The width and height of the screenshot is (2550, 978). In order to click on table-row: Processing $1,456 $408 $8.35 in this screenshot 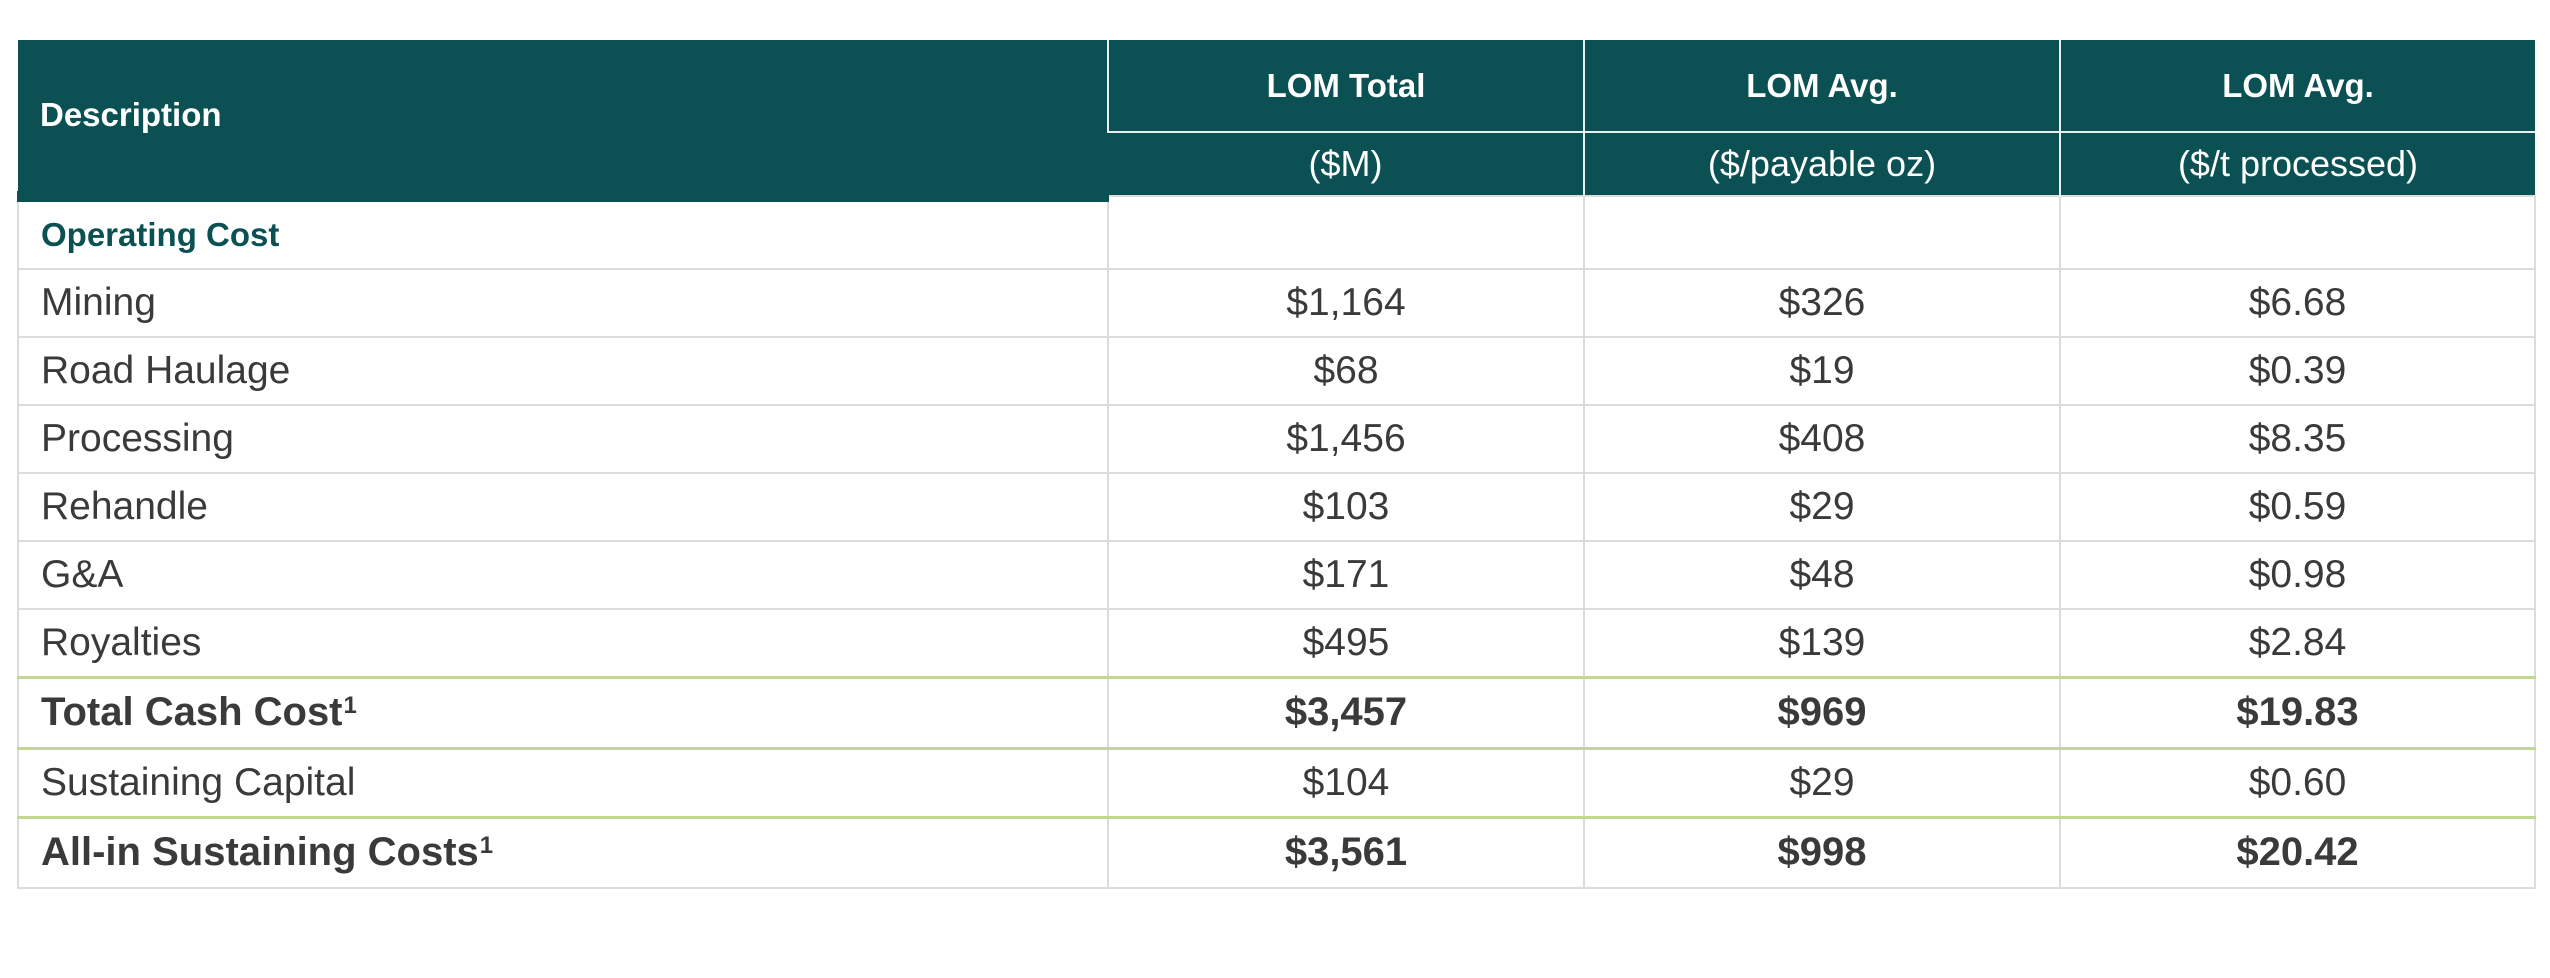, I will do `click(1276, 438)`.